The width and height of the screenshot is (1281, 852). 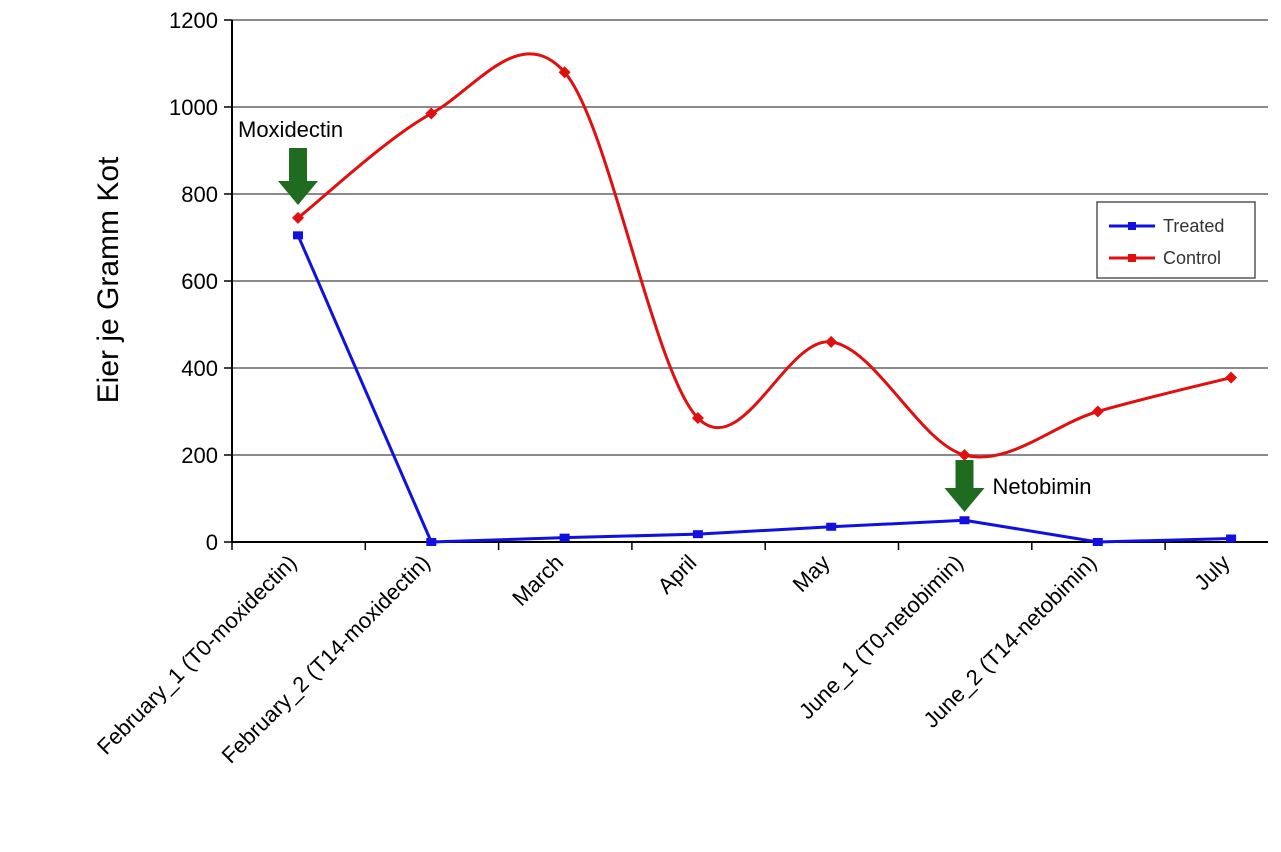 I want to click on y-tick-label: 1000, so click(x=193, y=107).